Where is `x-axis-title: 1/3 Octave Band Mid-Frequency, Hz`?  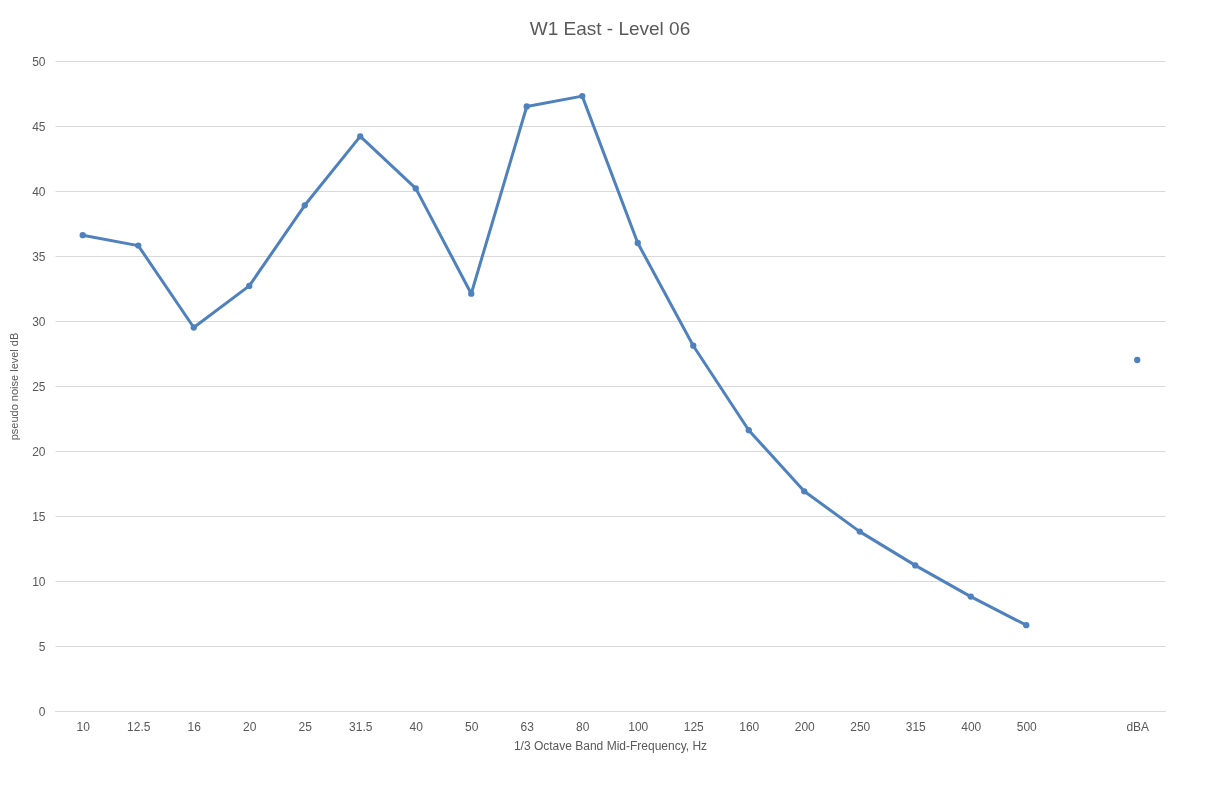 x-axis-title: 1/3 Octave Band Mid-Frequency, Hz is located at coordinates (610, 745).